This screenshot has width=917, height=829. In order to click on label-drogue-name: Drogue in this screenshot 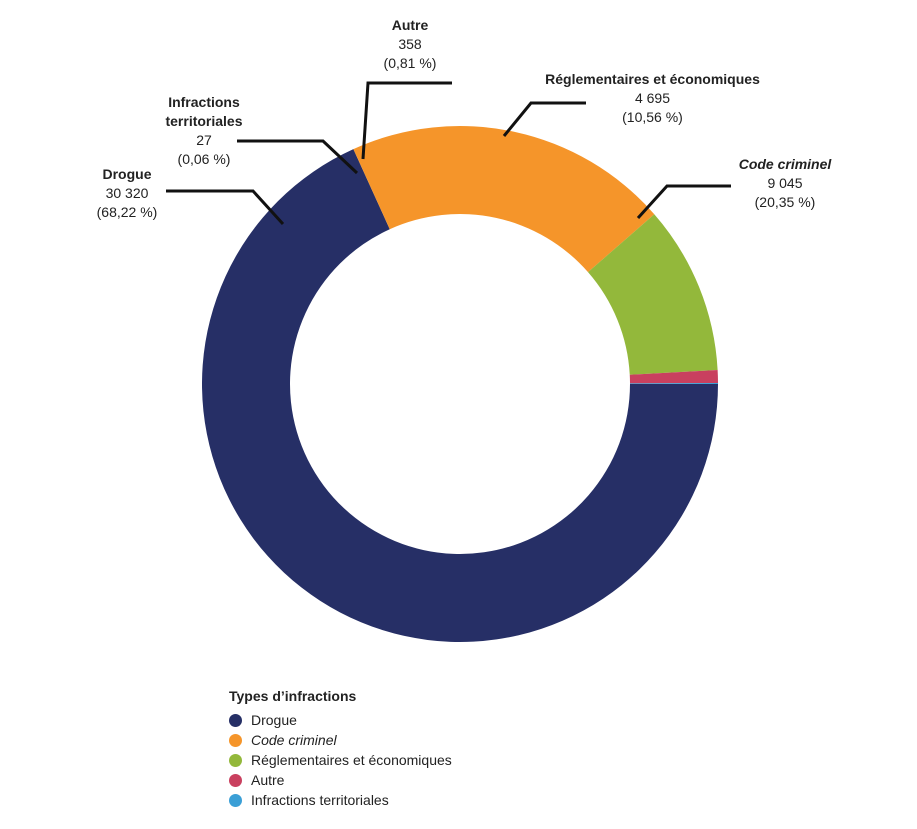, I will do `click(127, 174)`.